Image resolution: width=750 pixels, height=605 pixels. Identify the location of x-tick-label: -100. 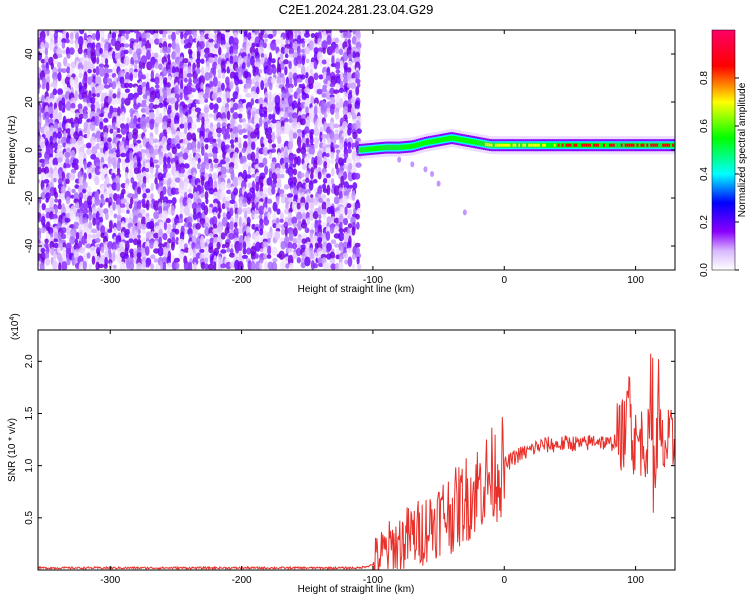
(373, 580).